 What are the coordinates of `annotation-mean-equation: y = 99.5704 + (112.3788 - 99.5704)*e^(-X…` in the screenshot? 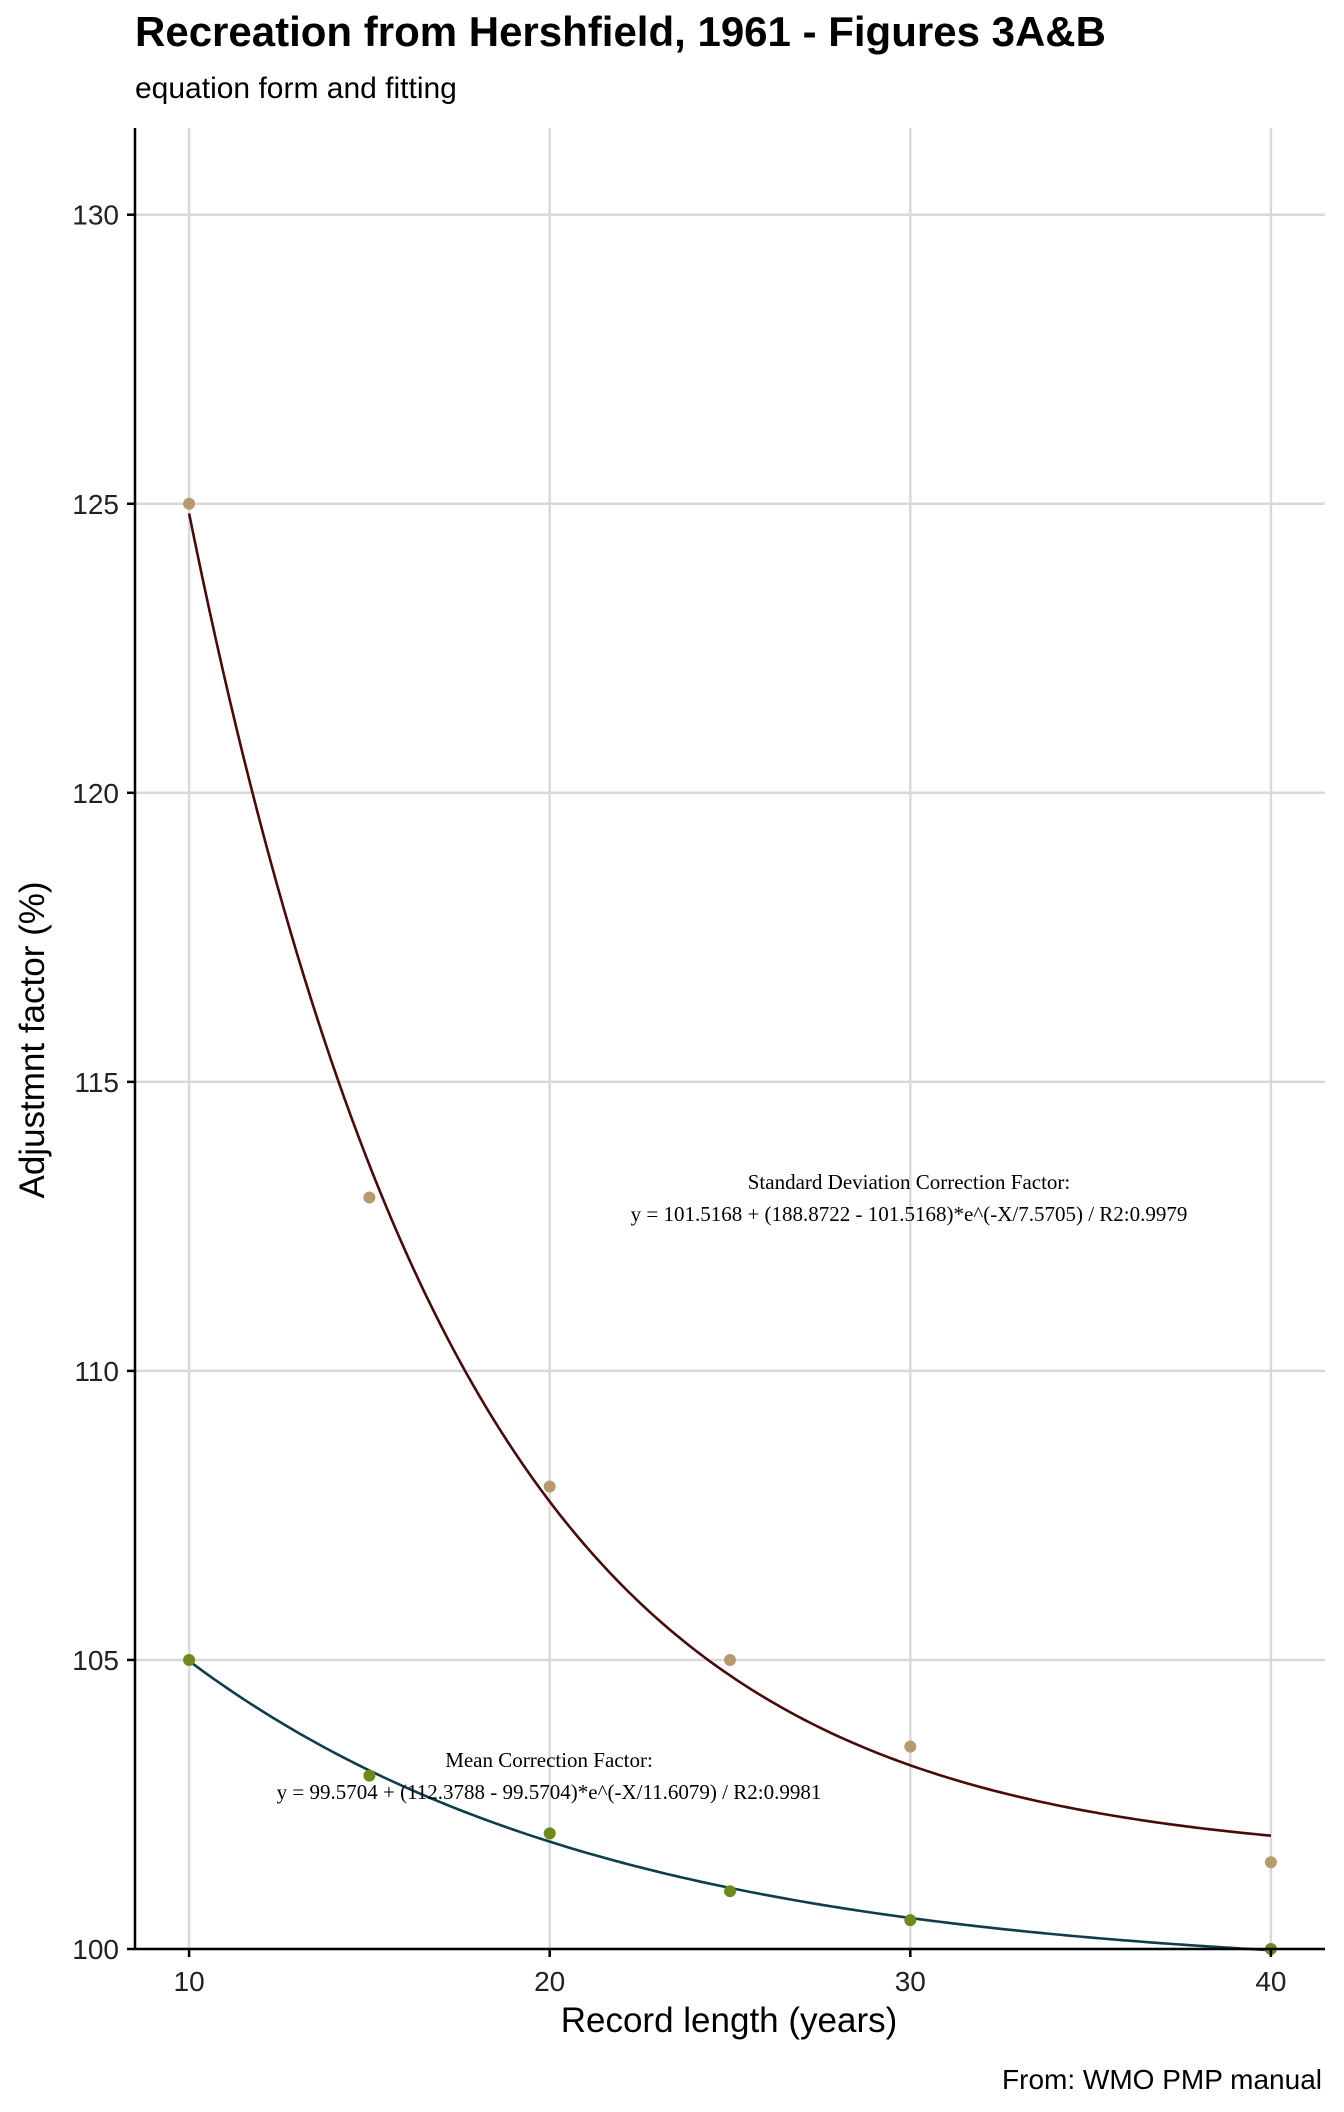 It's located at (549, 1792).